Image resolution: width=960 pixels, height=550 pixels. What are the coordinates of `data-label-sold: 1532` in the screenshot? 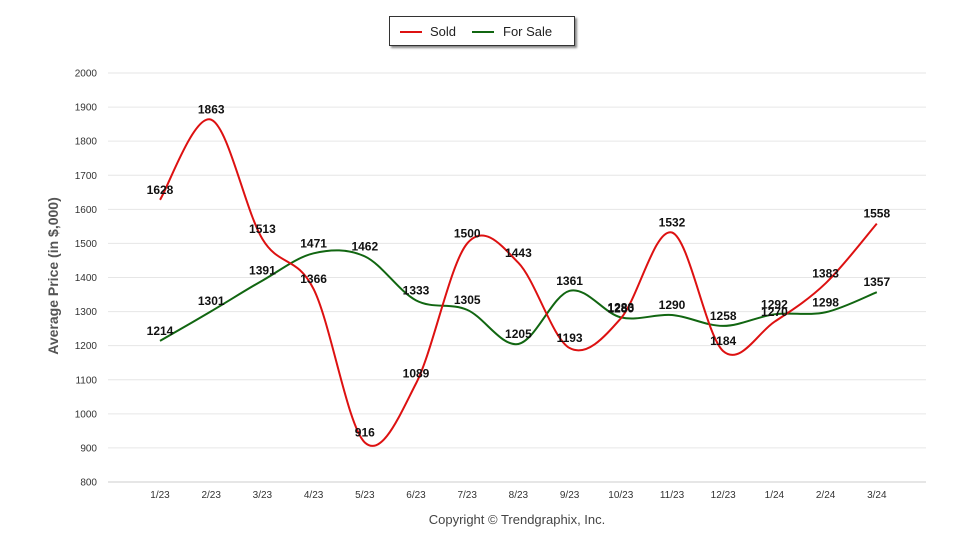 It's located at (672, 223).